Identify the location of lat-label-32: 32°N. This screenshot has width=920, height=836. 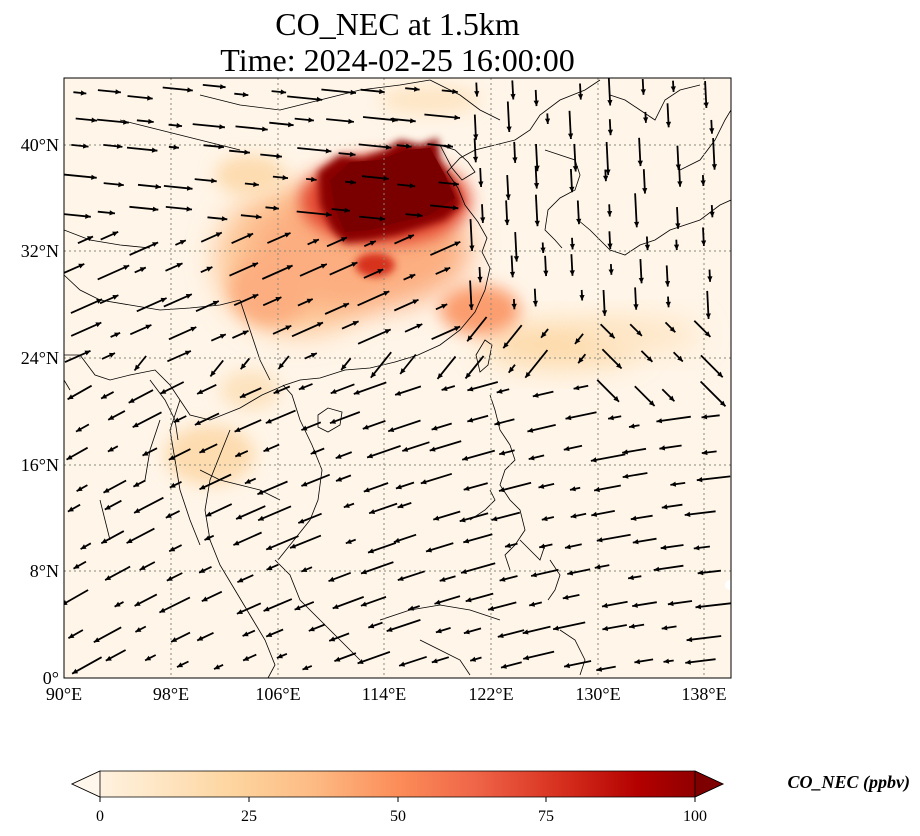
(40, 251).